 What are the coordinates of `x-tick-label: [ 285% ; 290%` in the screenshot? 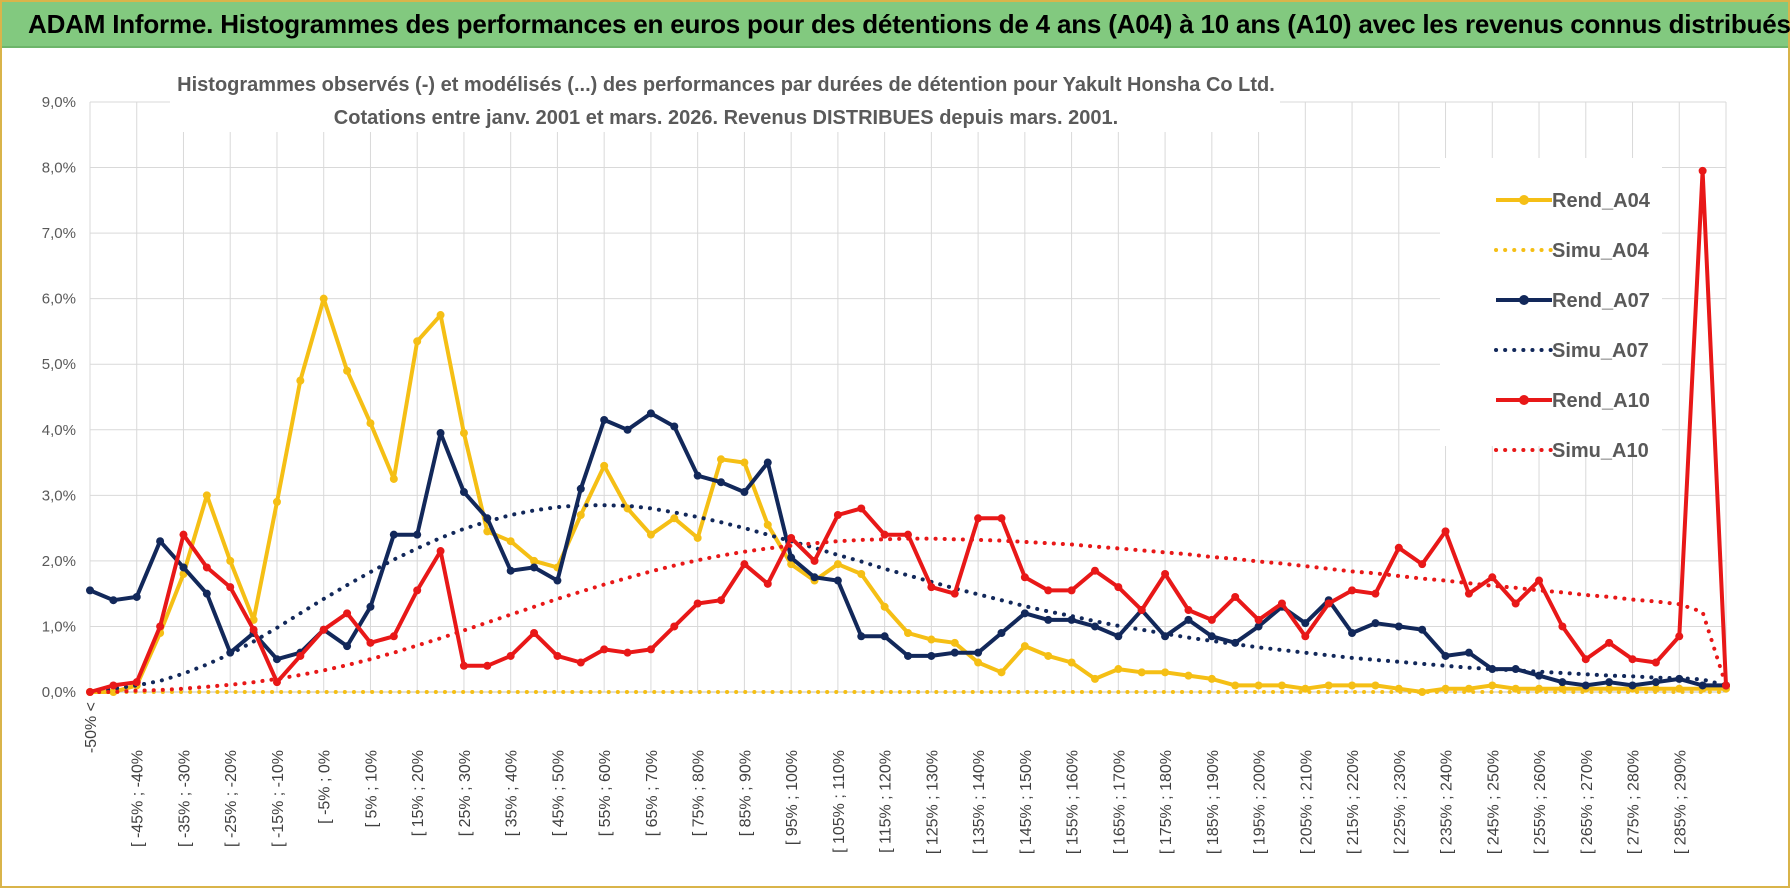 It's located at (1680, 802).